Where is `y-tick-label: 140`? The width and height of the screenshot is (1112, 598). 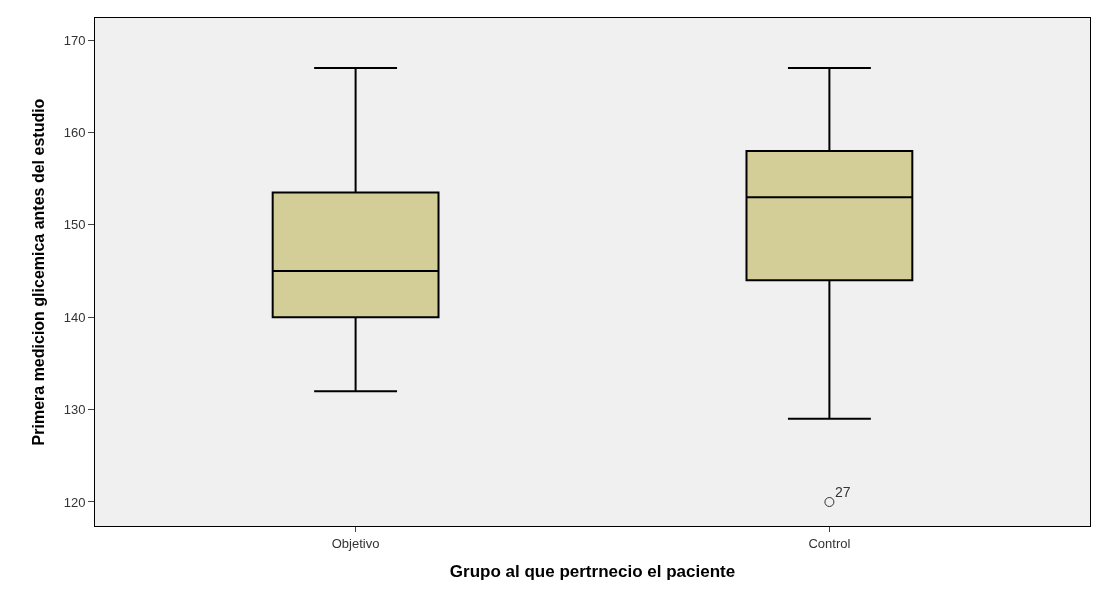 y-tick-label: 140 is located at coordinates (74, 317).